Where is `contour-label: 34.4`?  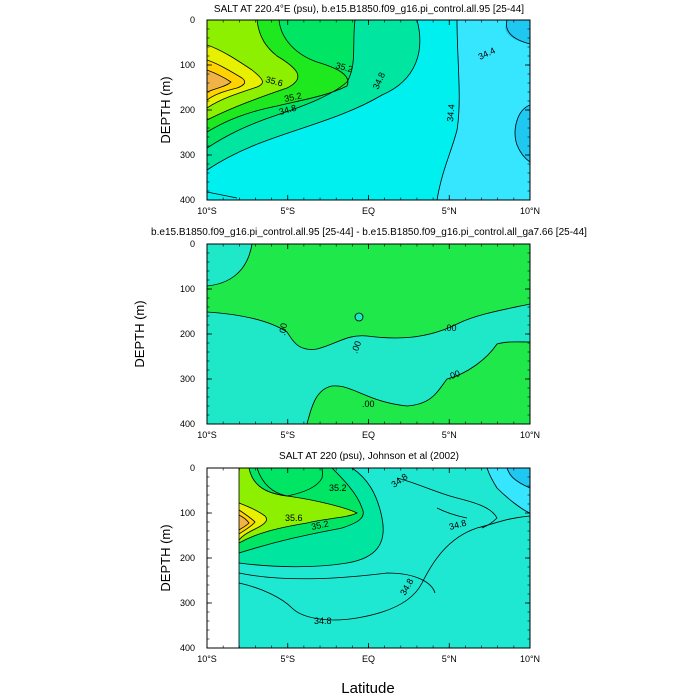 contour-label: 34.4 is located at coordinates (450, 113).